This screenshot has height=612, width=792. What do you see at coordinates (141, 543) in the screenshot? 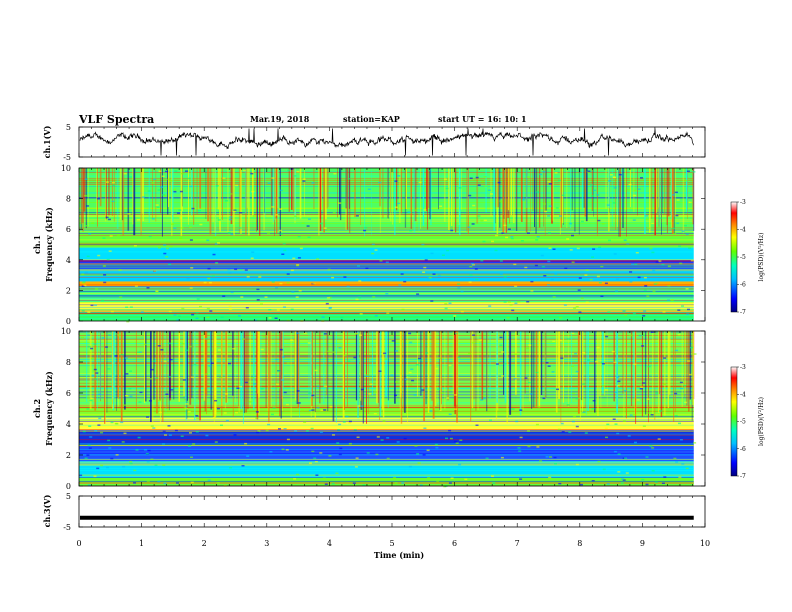
I see `x-tick-label: 1` at bounding box center [141, 543].